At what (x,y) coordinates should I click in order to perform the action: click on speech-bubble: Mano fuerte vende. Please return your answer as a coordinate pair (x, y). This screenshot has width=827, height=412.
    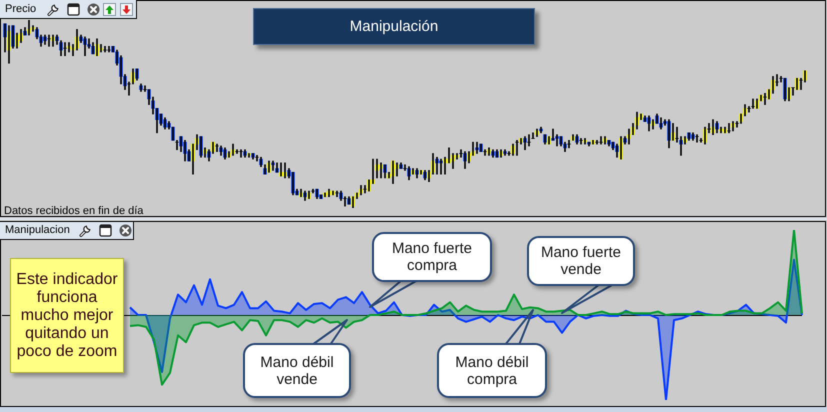
    Looking at the image, I should click on (581, 261).